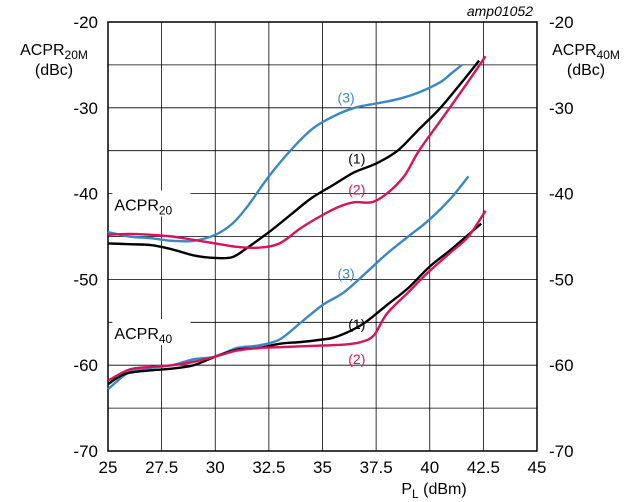 Image resolution: width=640 pixels, height=502 pixels. What do you see at coordinates (346, 273) in the screenshot?
I see `series-label-acpr40-3: (3)` at bounding box center [346, 273].